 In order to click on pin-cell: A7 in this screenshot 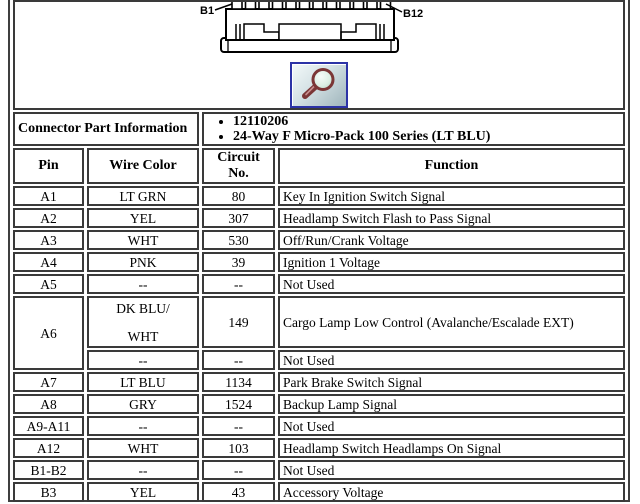, I will do `click(48, 382)`.